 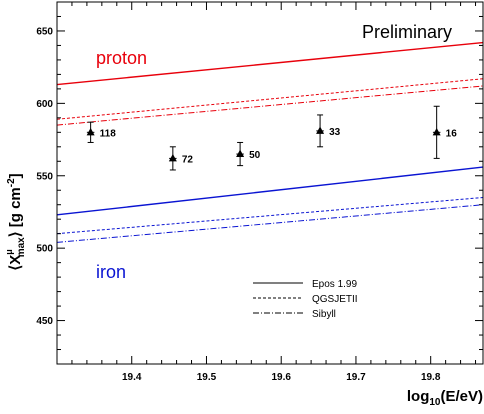 I want to click on y-axis-title-tail: ⟩ [g cm, so click(x=15, y=212).